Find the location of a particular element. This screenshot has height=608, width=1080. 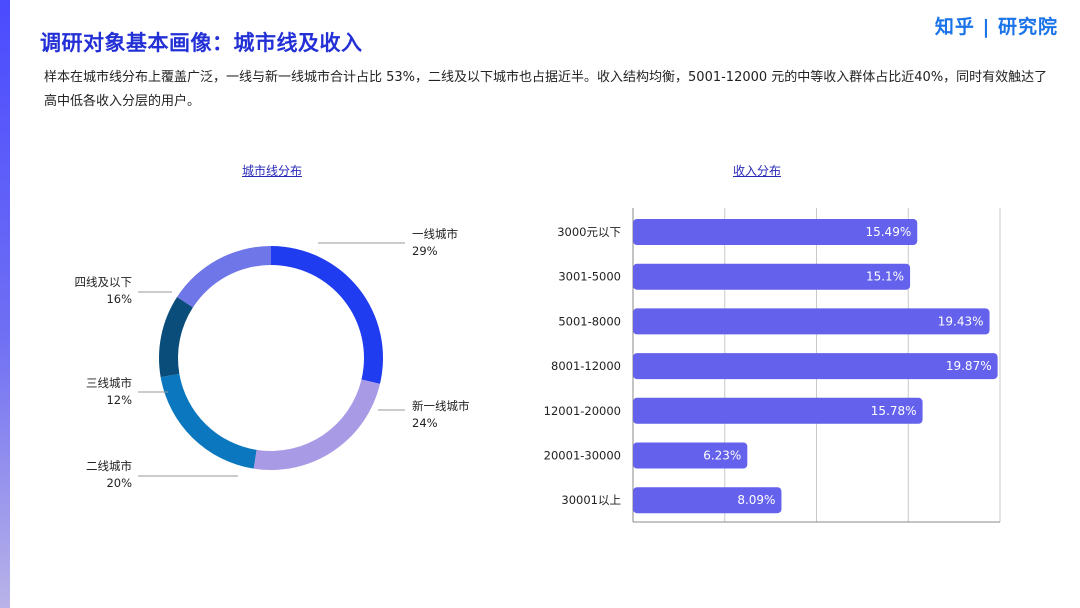

slice-label: 三线城市 is located at coordinates (109, 383).